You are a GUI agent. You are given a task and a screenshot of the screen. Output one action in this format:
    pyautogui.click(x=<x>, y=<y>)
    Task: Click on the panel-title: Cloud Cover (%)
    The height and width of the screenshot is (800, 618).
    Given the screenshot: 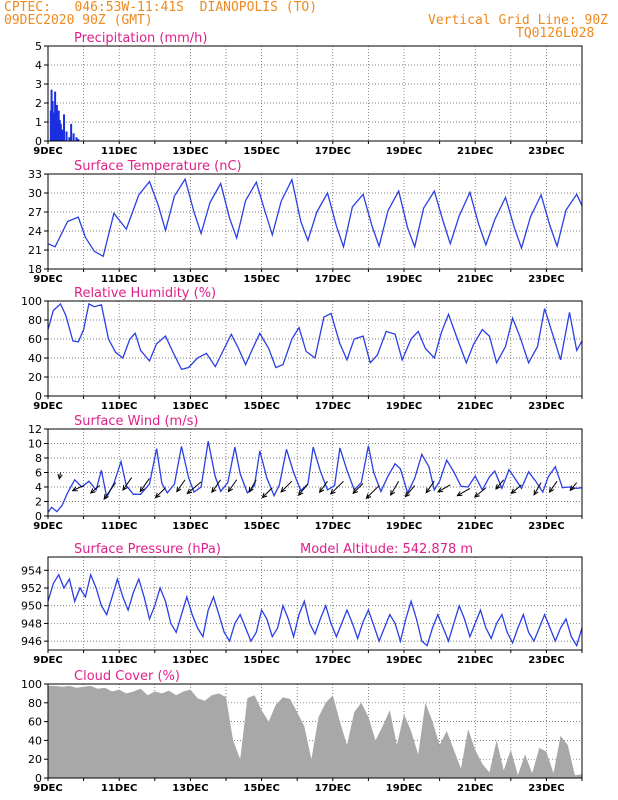 What is the action you would take?
    pyautogui.click(x=127, y=676)
    